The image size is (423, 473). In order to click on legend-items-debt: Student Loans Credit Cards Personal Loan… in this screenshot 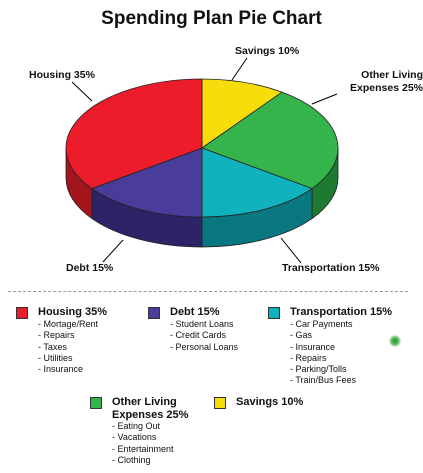, I will do `click(204, 336)`.